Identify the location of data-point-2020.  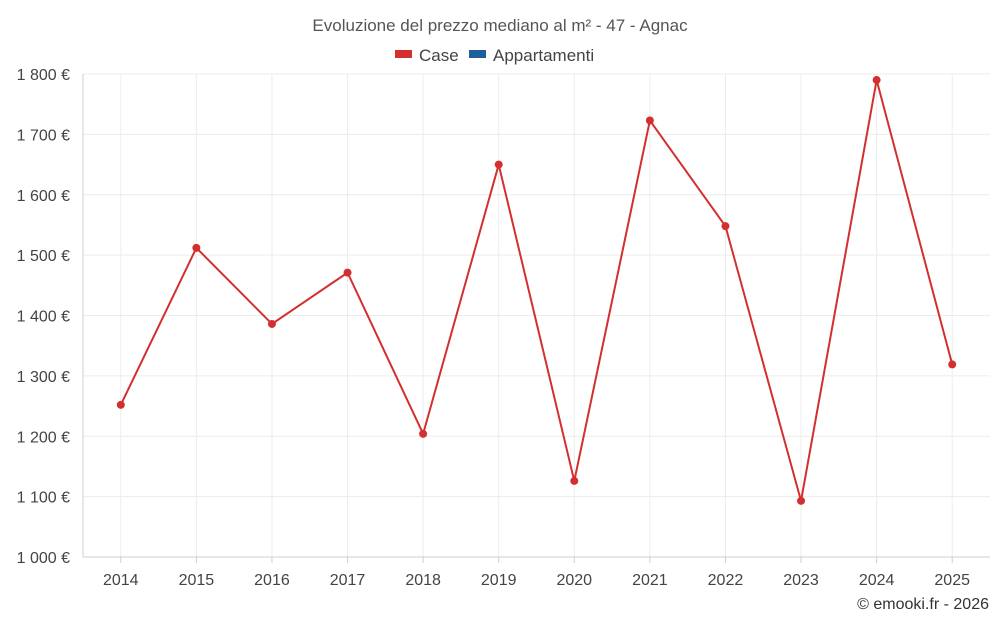
(574, 480).